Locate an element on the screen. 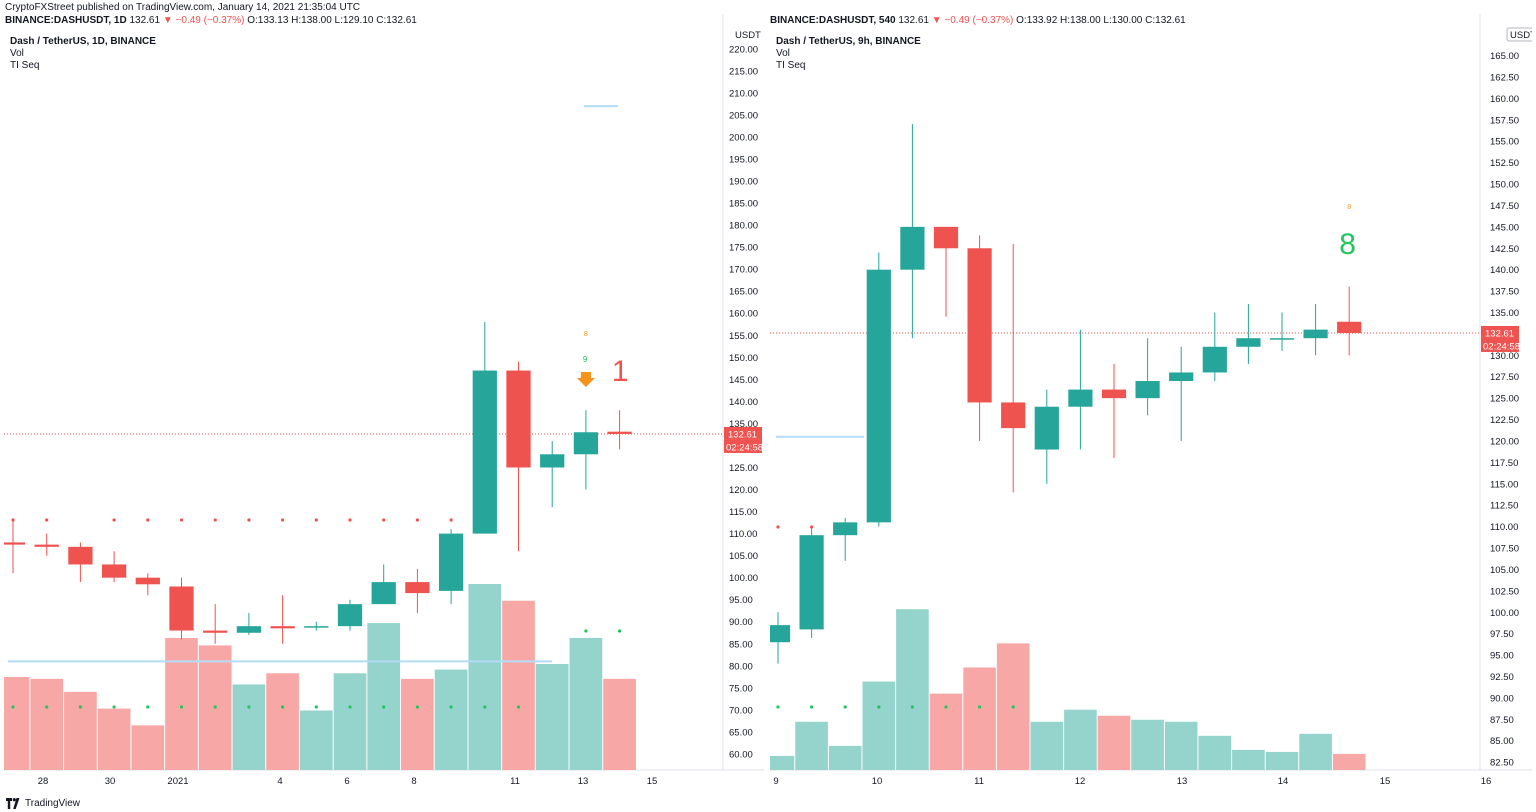 This screenshot has width=1536, height=812. left-seq-small-9: 9 is located at coordinates (585, 359).